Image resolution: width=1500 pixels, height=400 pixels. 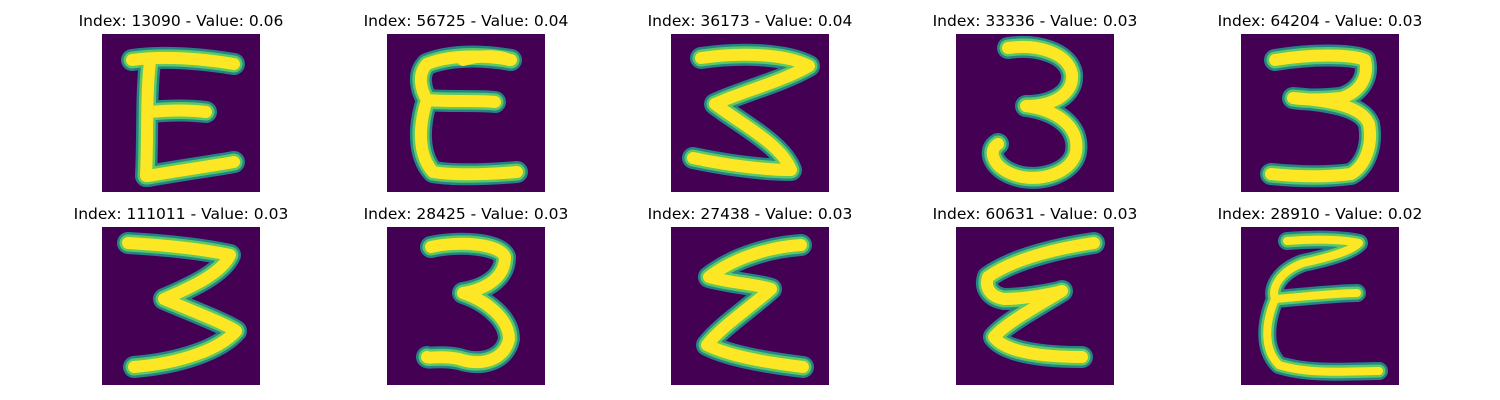 What do you see at coordinates (466, 214) in the screenshot?
I see `panel-title-7: Index: 28425 - Value: 0.03` at bounding box center [466, 214].